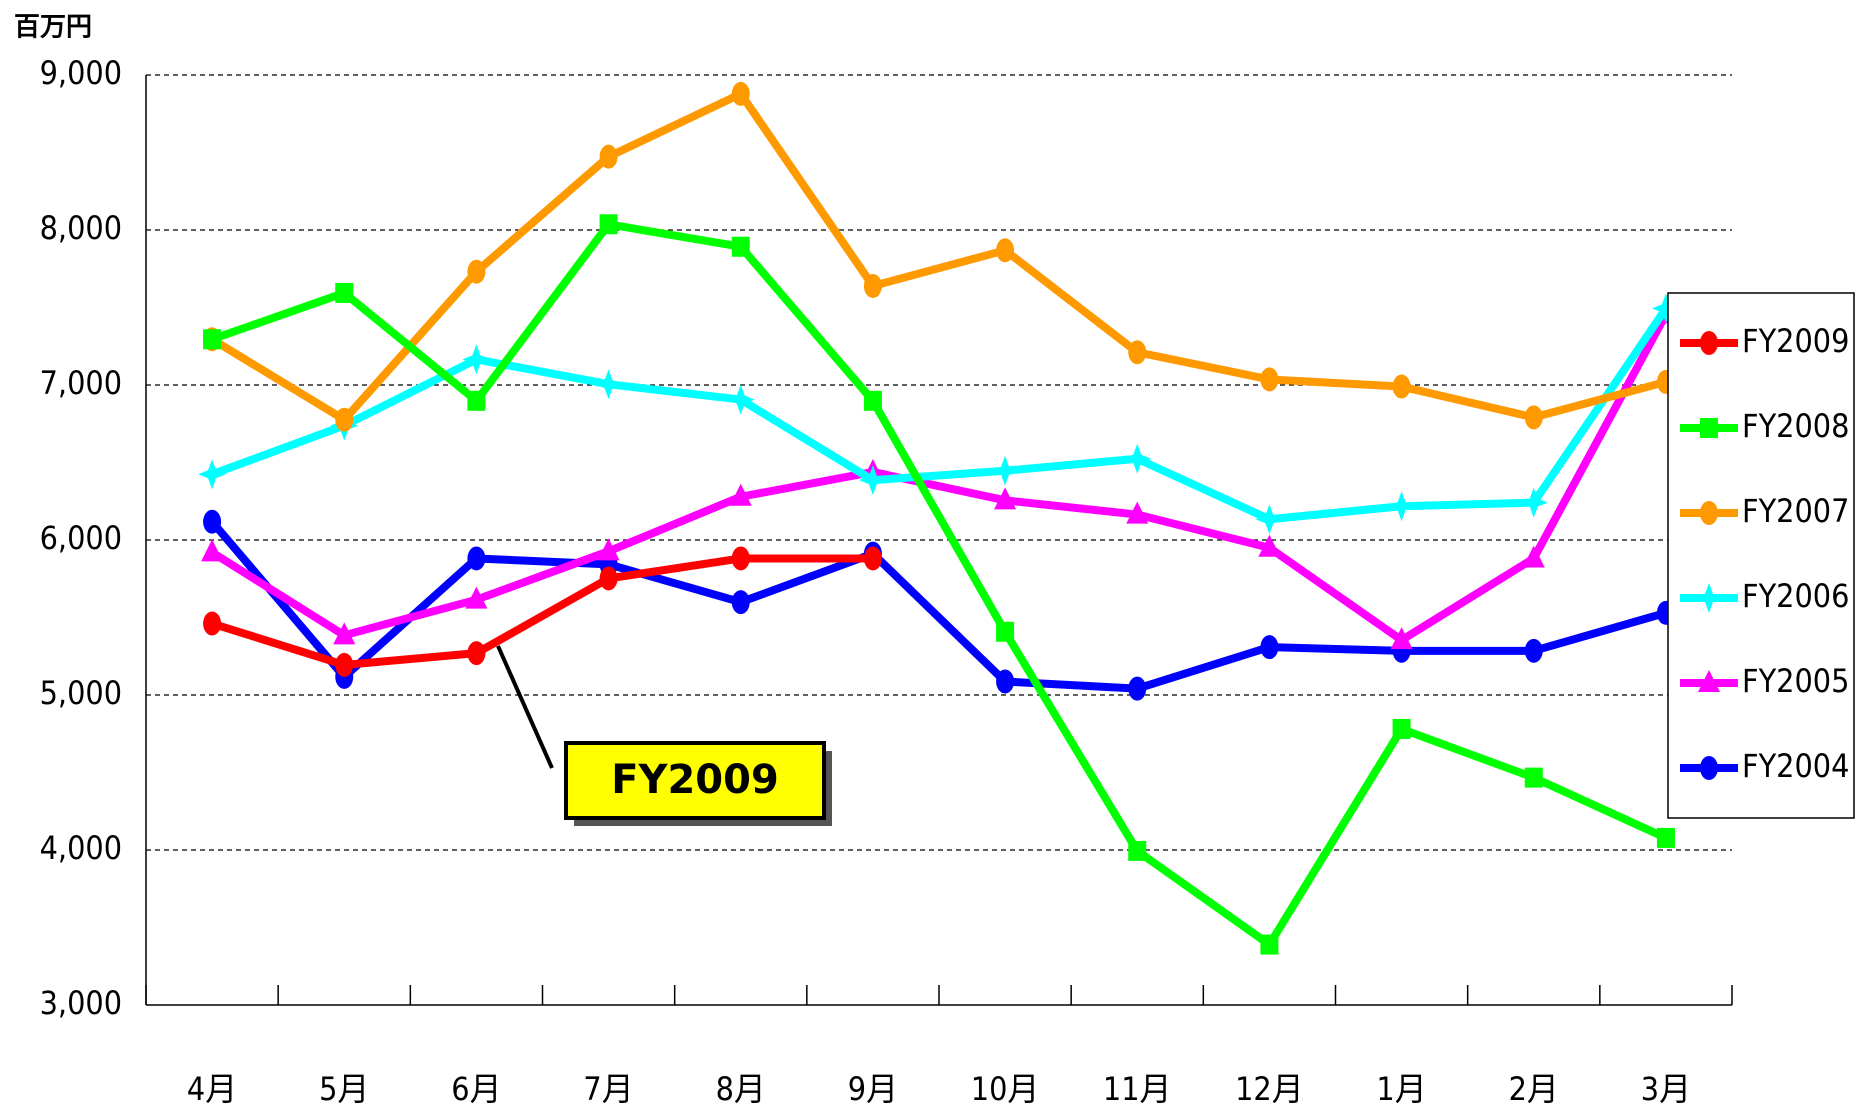 The height and width of the screenshot is (1117, 1858). I want to click on y-tick-label: 5,000, so click(81, 693).